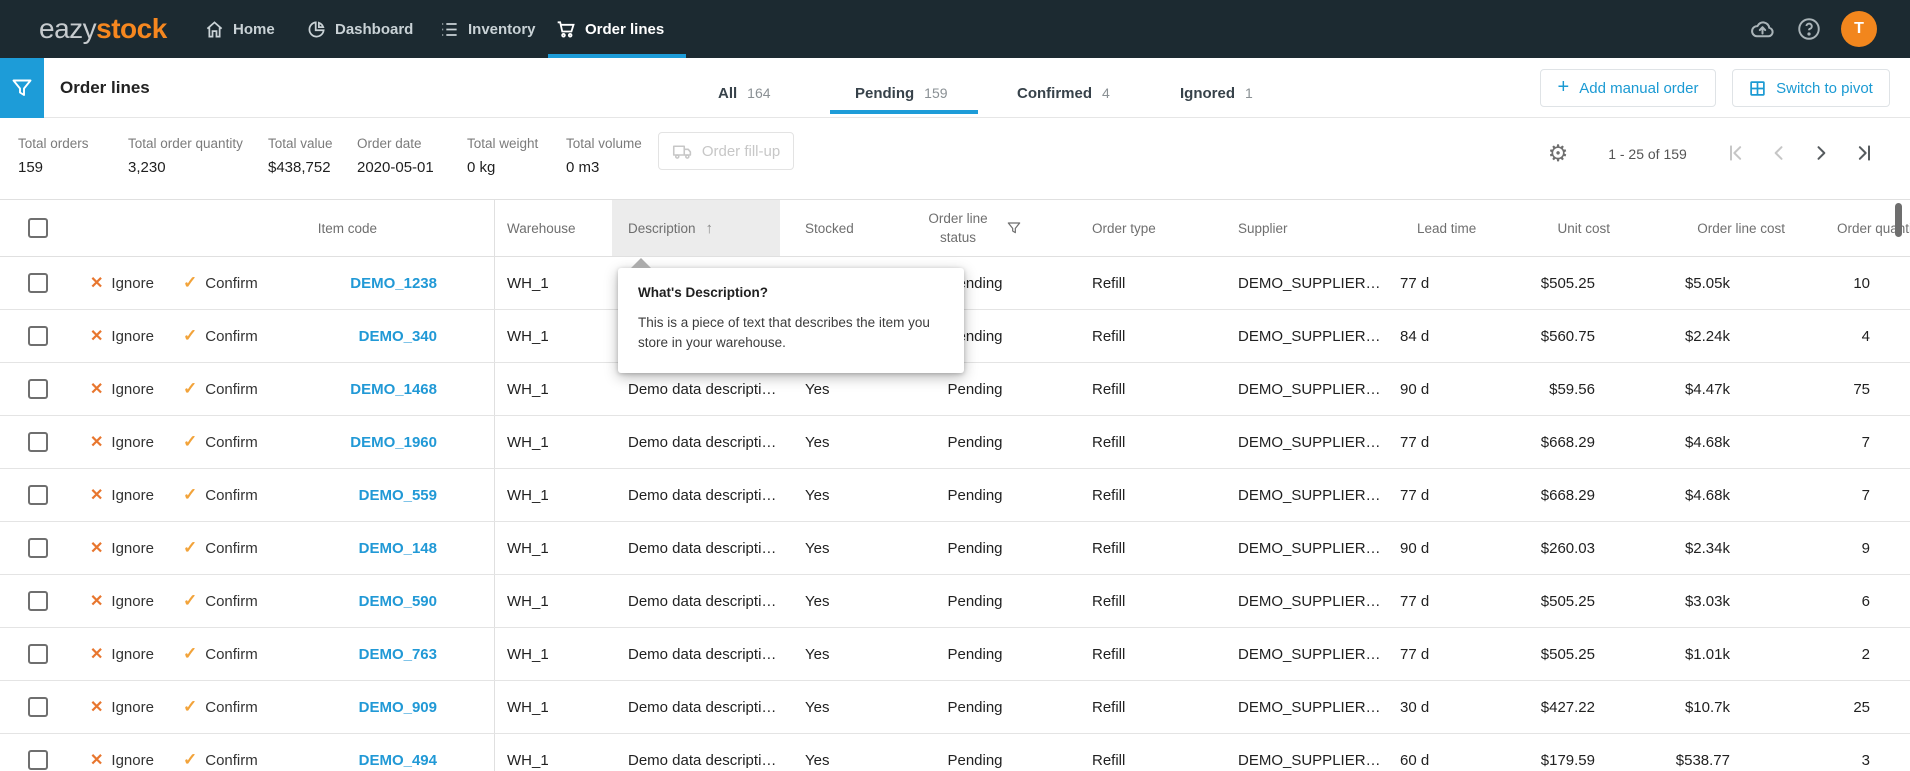 The height and width of the screenshot is (771, 1910). Describe the element at coordinates (397, 495) in the screenshot. I see `item-code-link: DEMO_559` at that location.